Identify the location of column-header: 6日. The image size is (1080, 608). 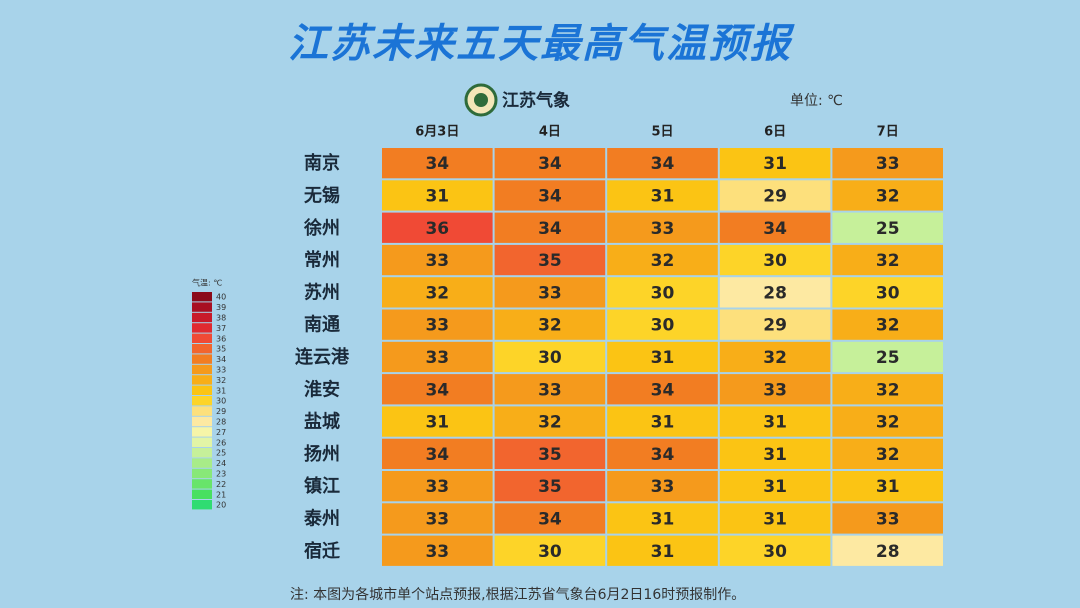
(775, 132).